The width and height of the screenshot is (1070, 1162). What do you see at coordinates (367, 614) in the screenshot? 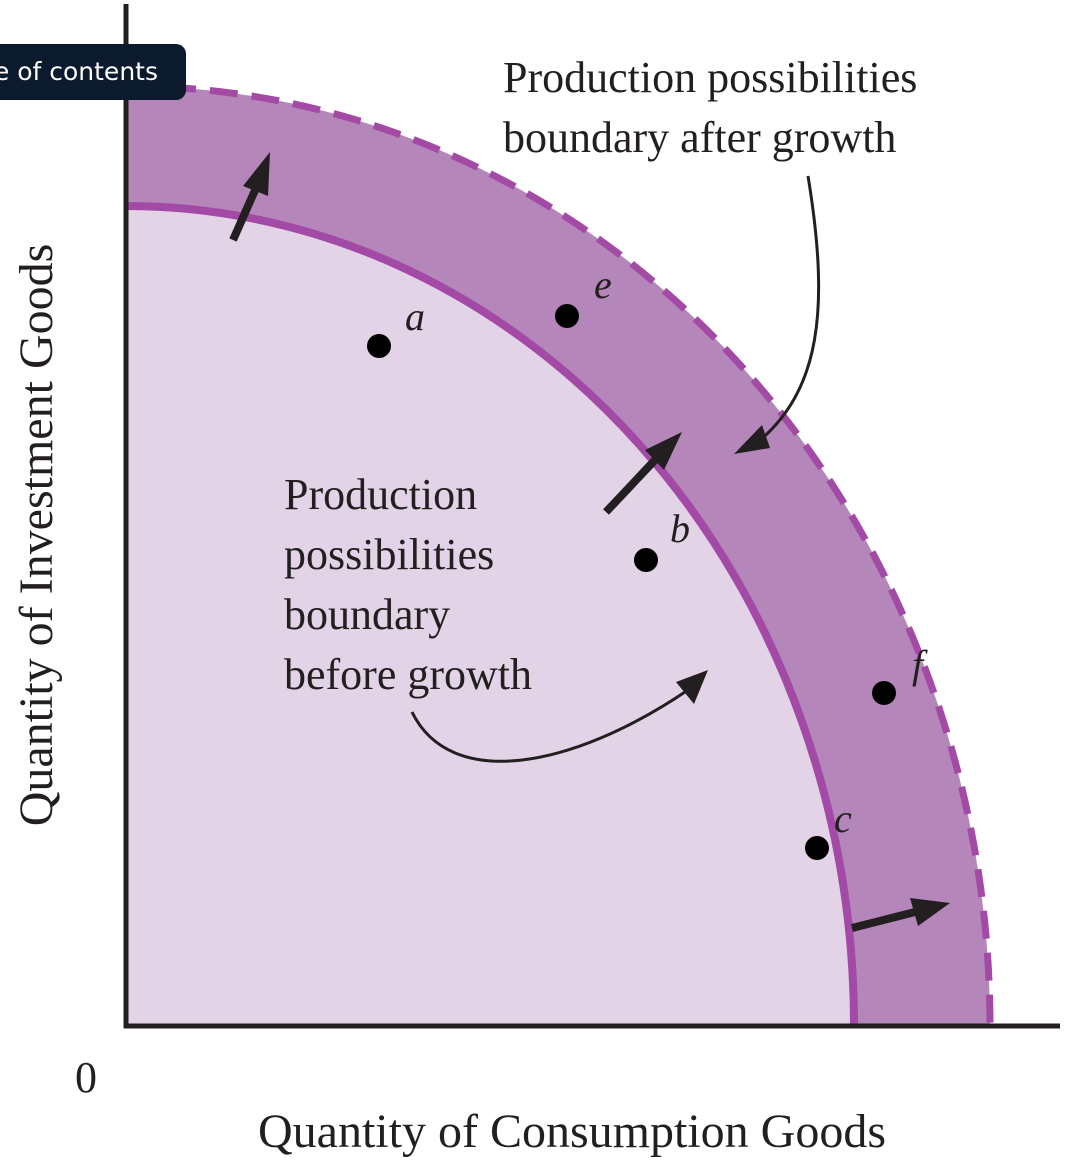
I see `before-growth-label-line-3: boundary` at bounding box center [367, 614].